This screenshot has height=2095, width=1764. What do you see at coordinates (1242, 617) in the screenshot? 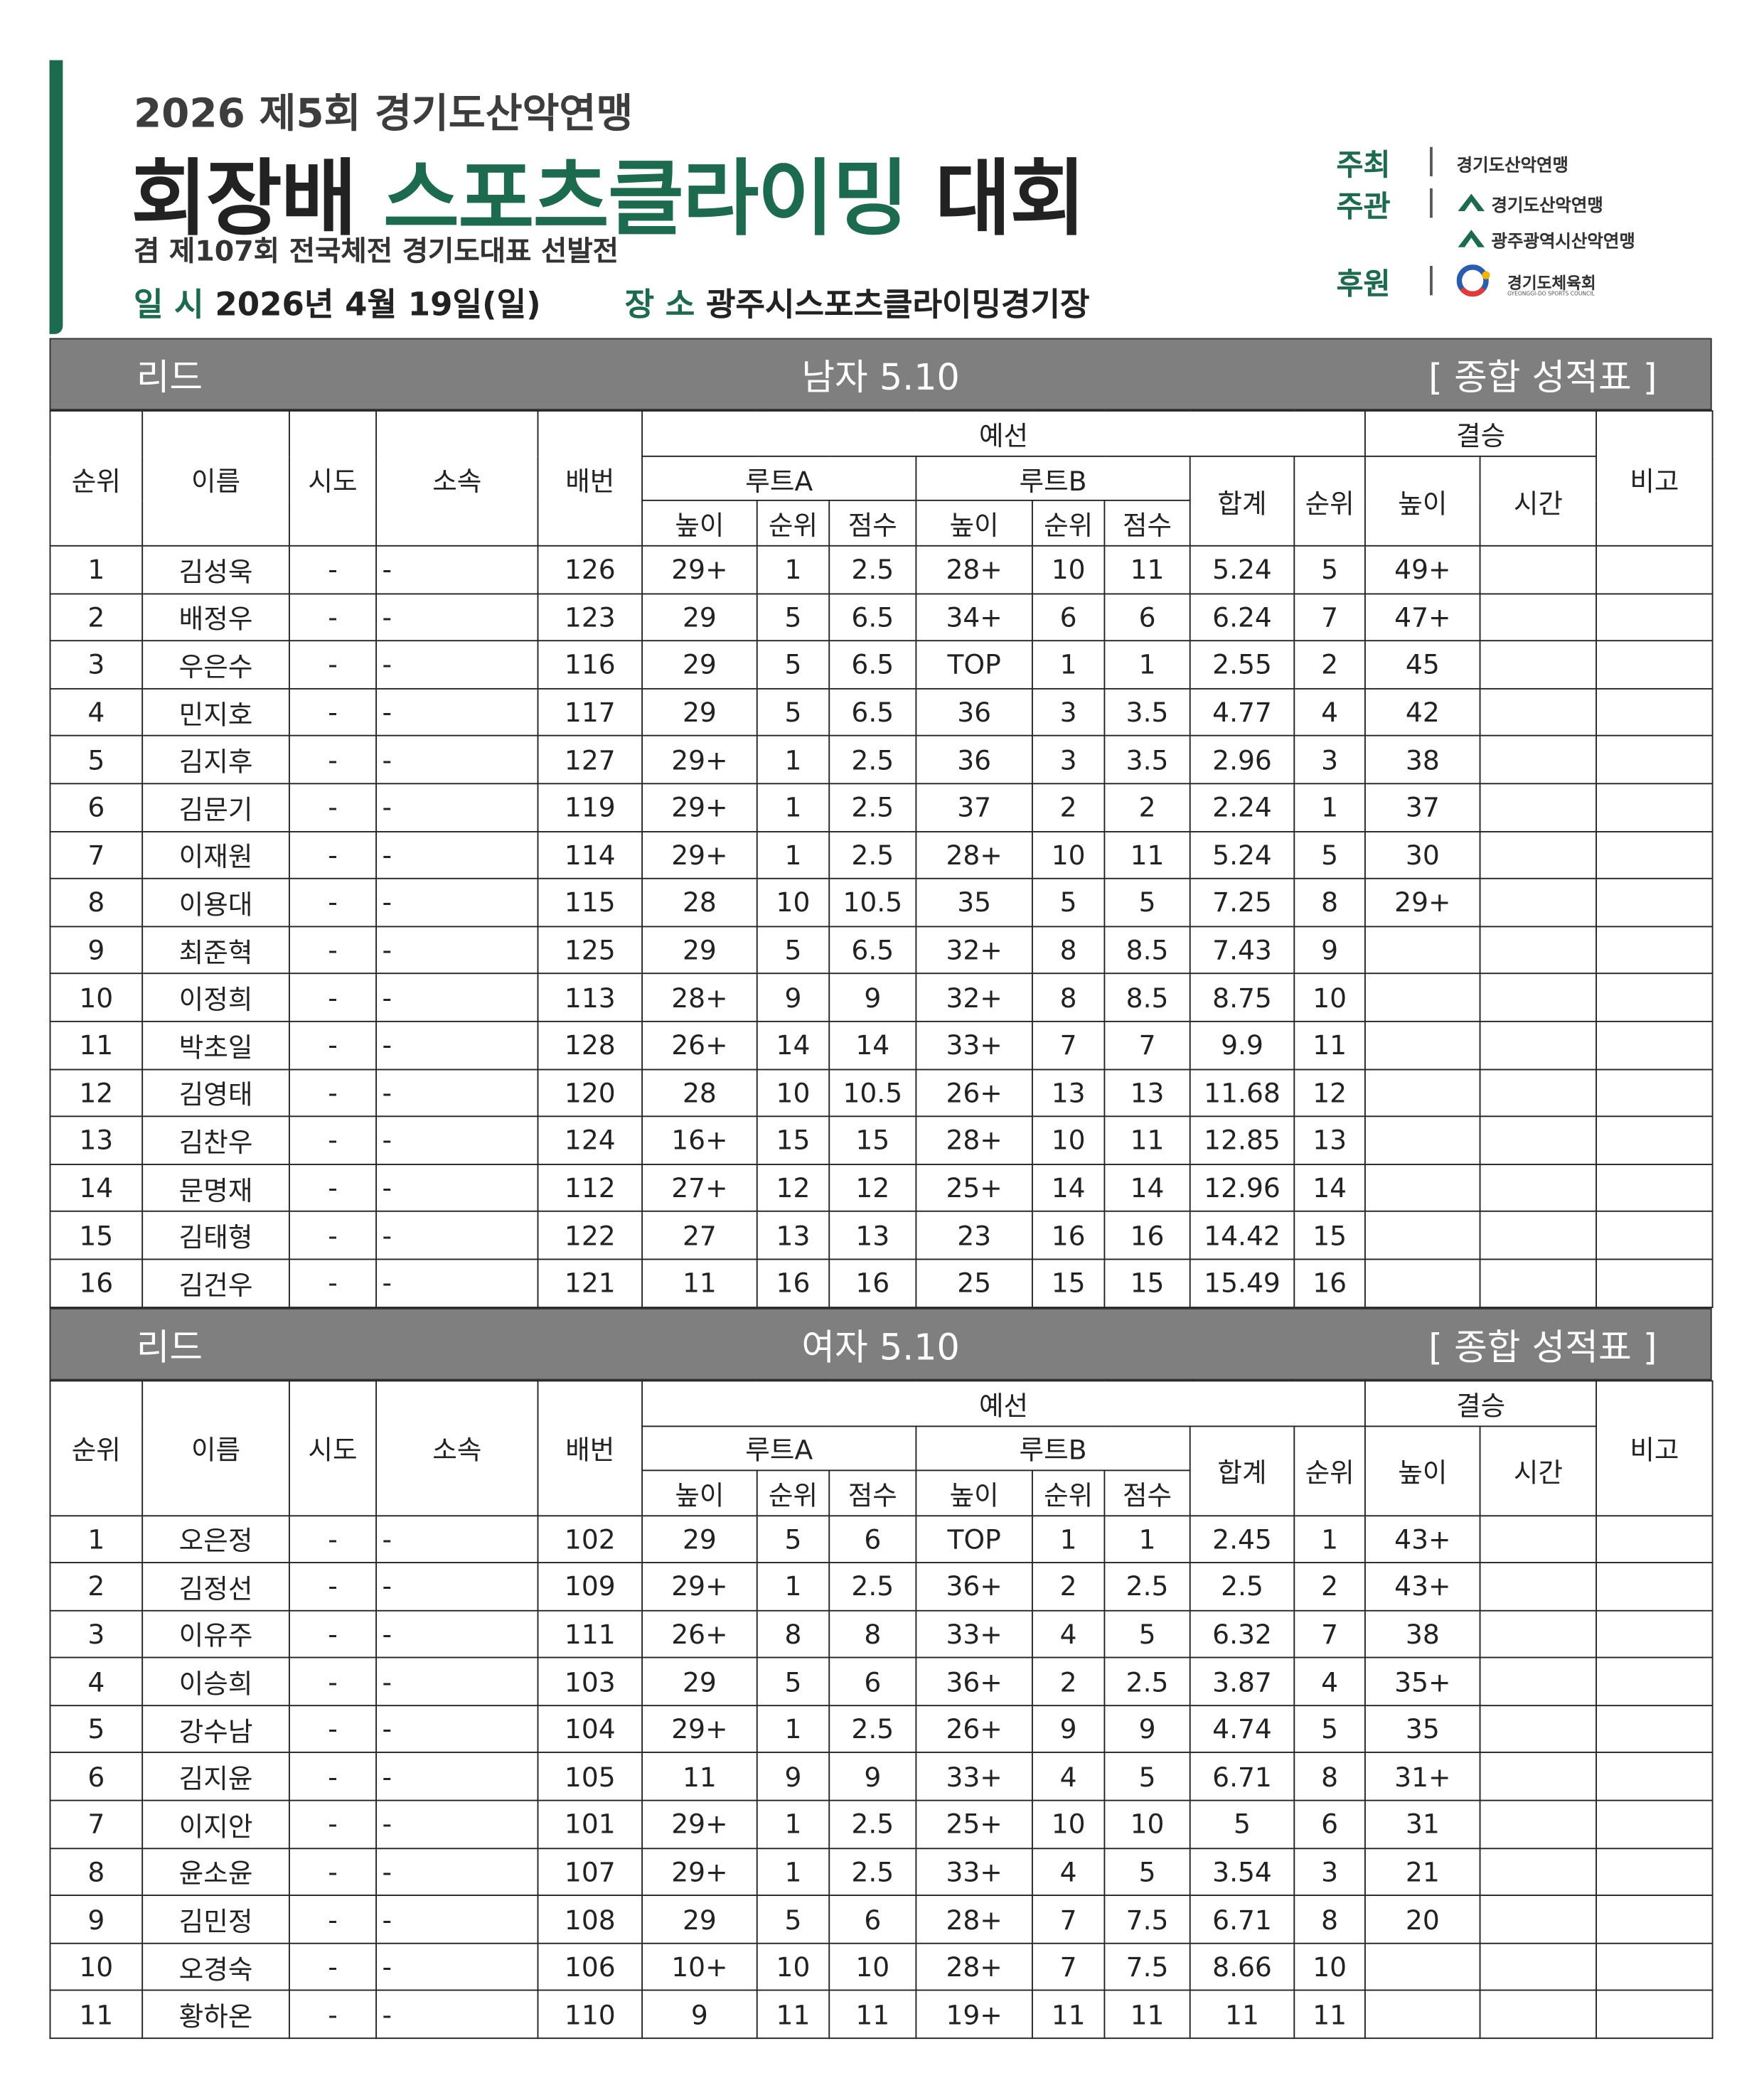
I see `cell: 6.24` at bounding box center [1242, 617].